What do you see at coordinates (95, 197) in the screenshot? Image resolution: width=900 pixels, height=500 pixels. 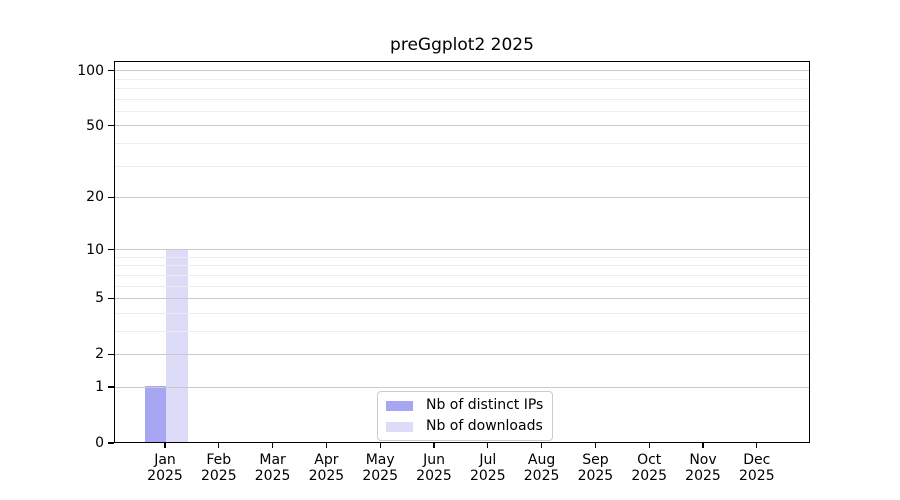 I see `y-tick-label: 20` at bounding box center [95, 197].